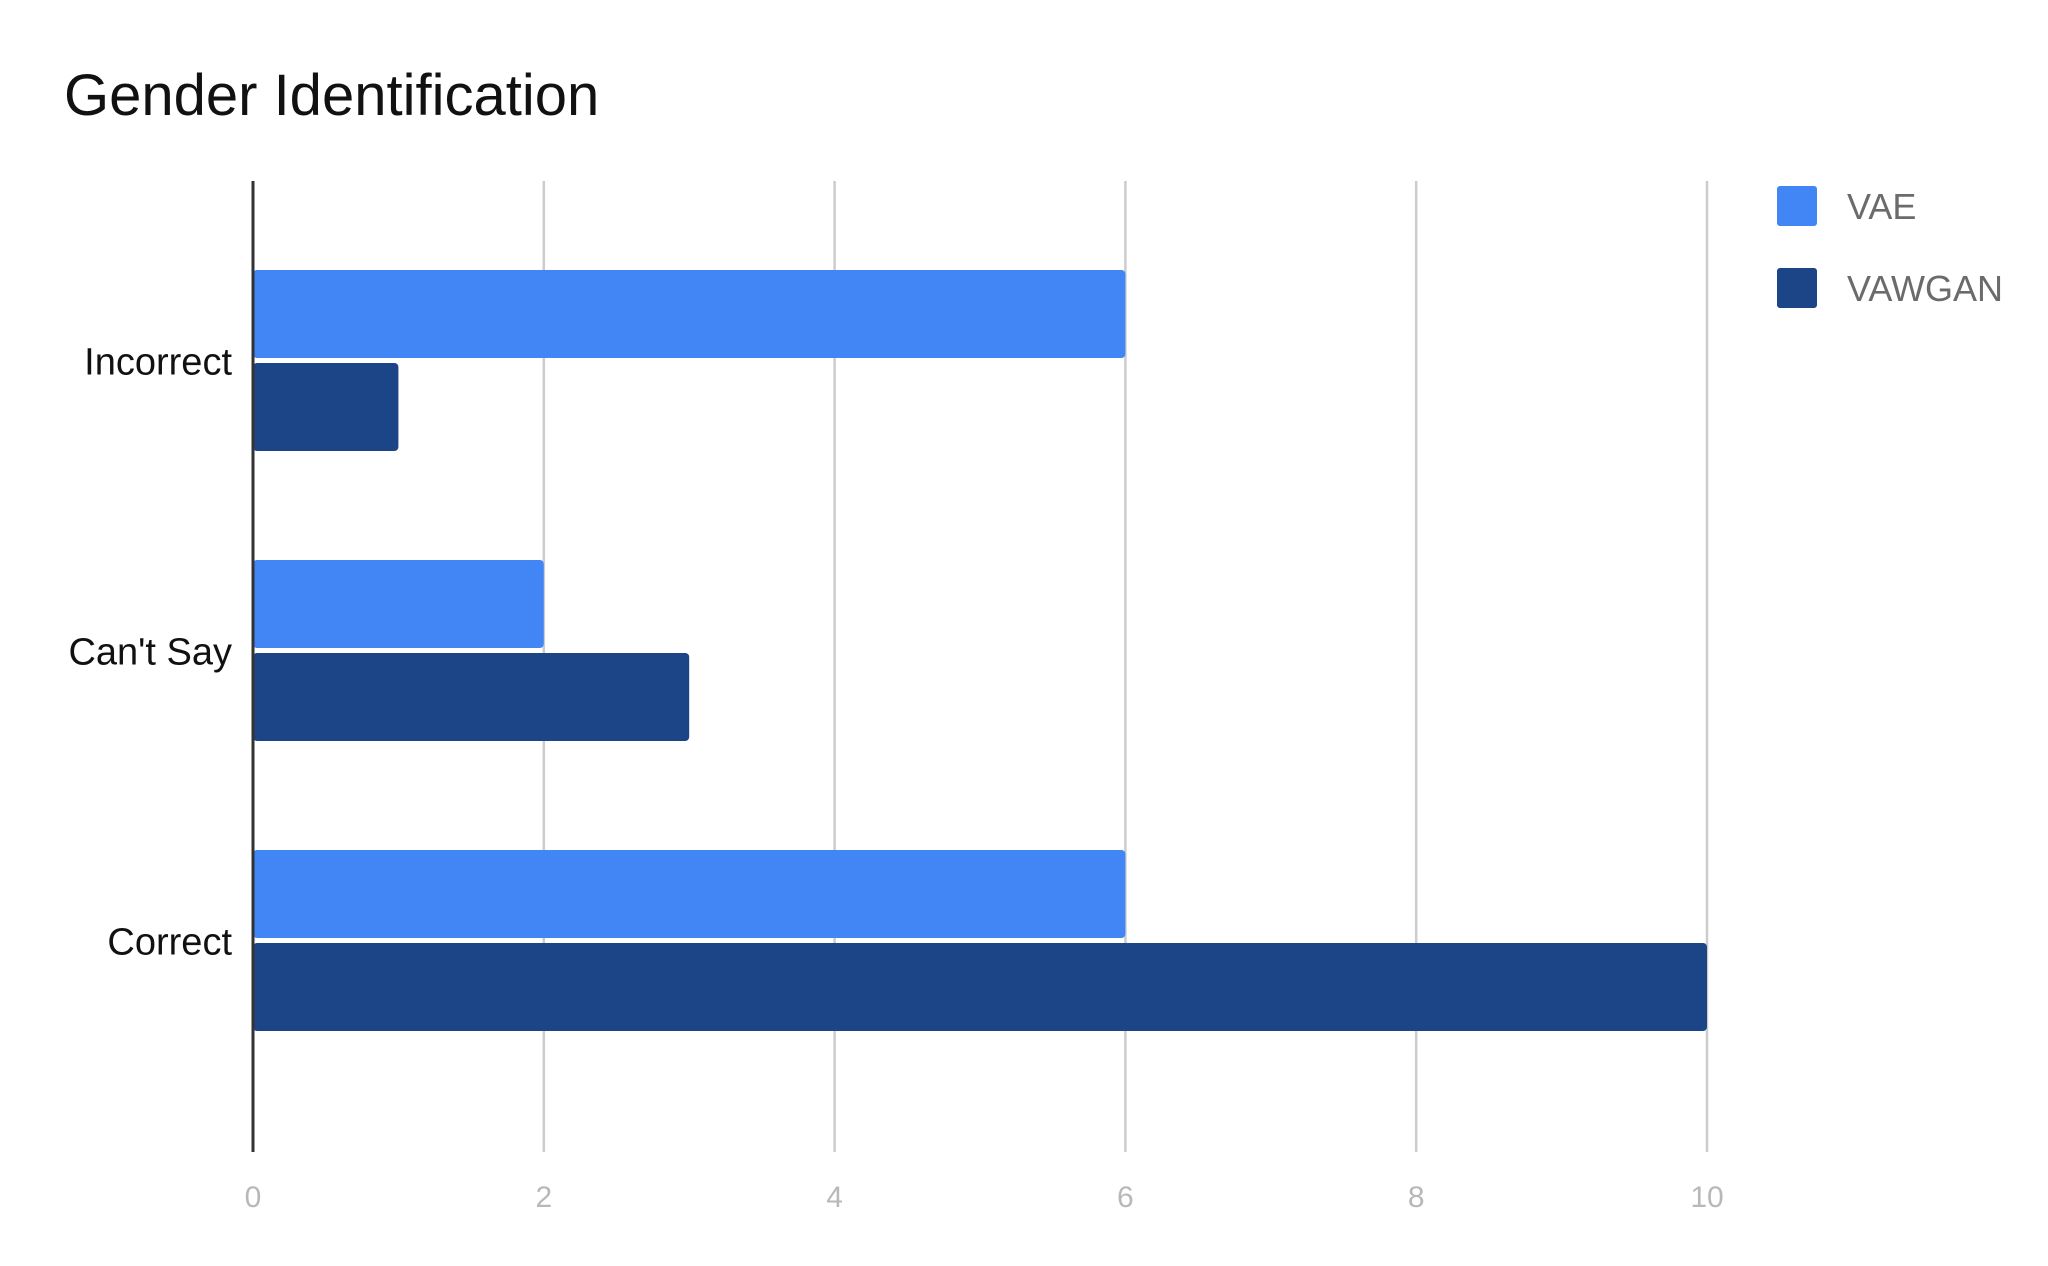 The width and height of the screenshot is (2048, 1266). What do you see at coordinates (1706, 1197) in the screenshot?
I see `x-tick-label: 10` at bounding box center [1706, 1197].